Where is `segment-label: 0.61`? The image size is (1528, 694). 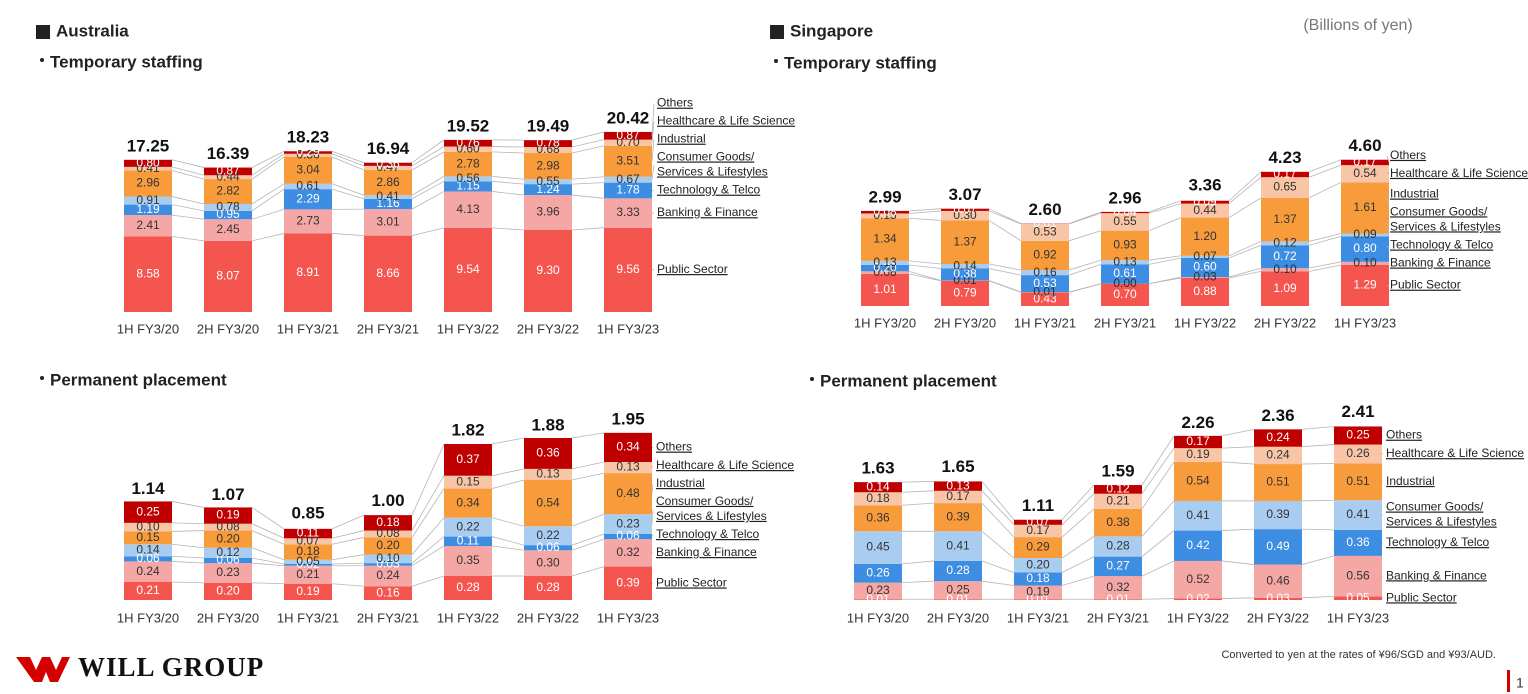
segment-label: 0.61 is located at coordinates (308, 186).